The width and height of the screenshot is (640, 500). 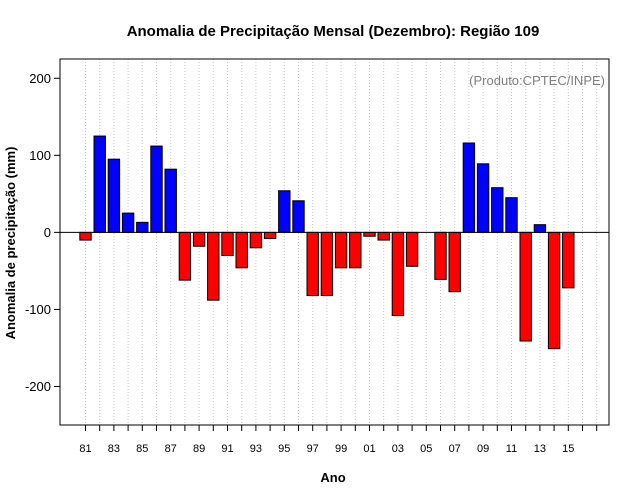 What do you see at coordinates (398, 449) in the screenshot?
I see `x-tick-label: 03` at bounding box center [398, 449].